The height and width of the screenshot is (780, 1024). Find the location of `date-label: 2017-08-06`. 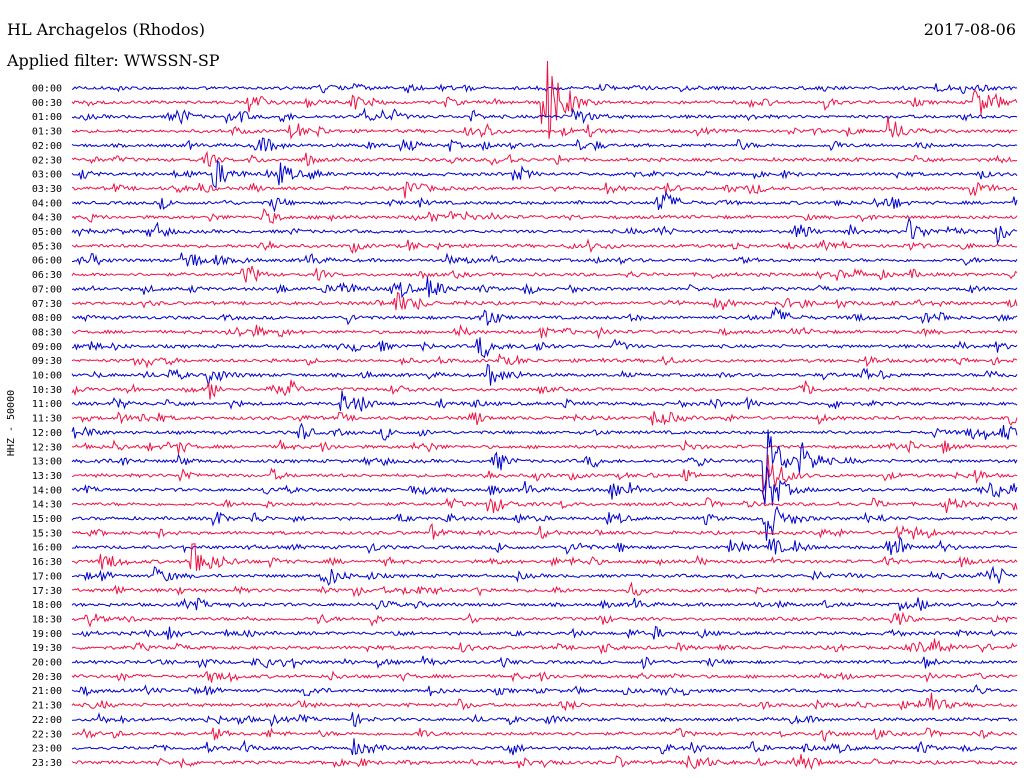

date-label: 2017-08-06 is located at coordinates (969, 29).